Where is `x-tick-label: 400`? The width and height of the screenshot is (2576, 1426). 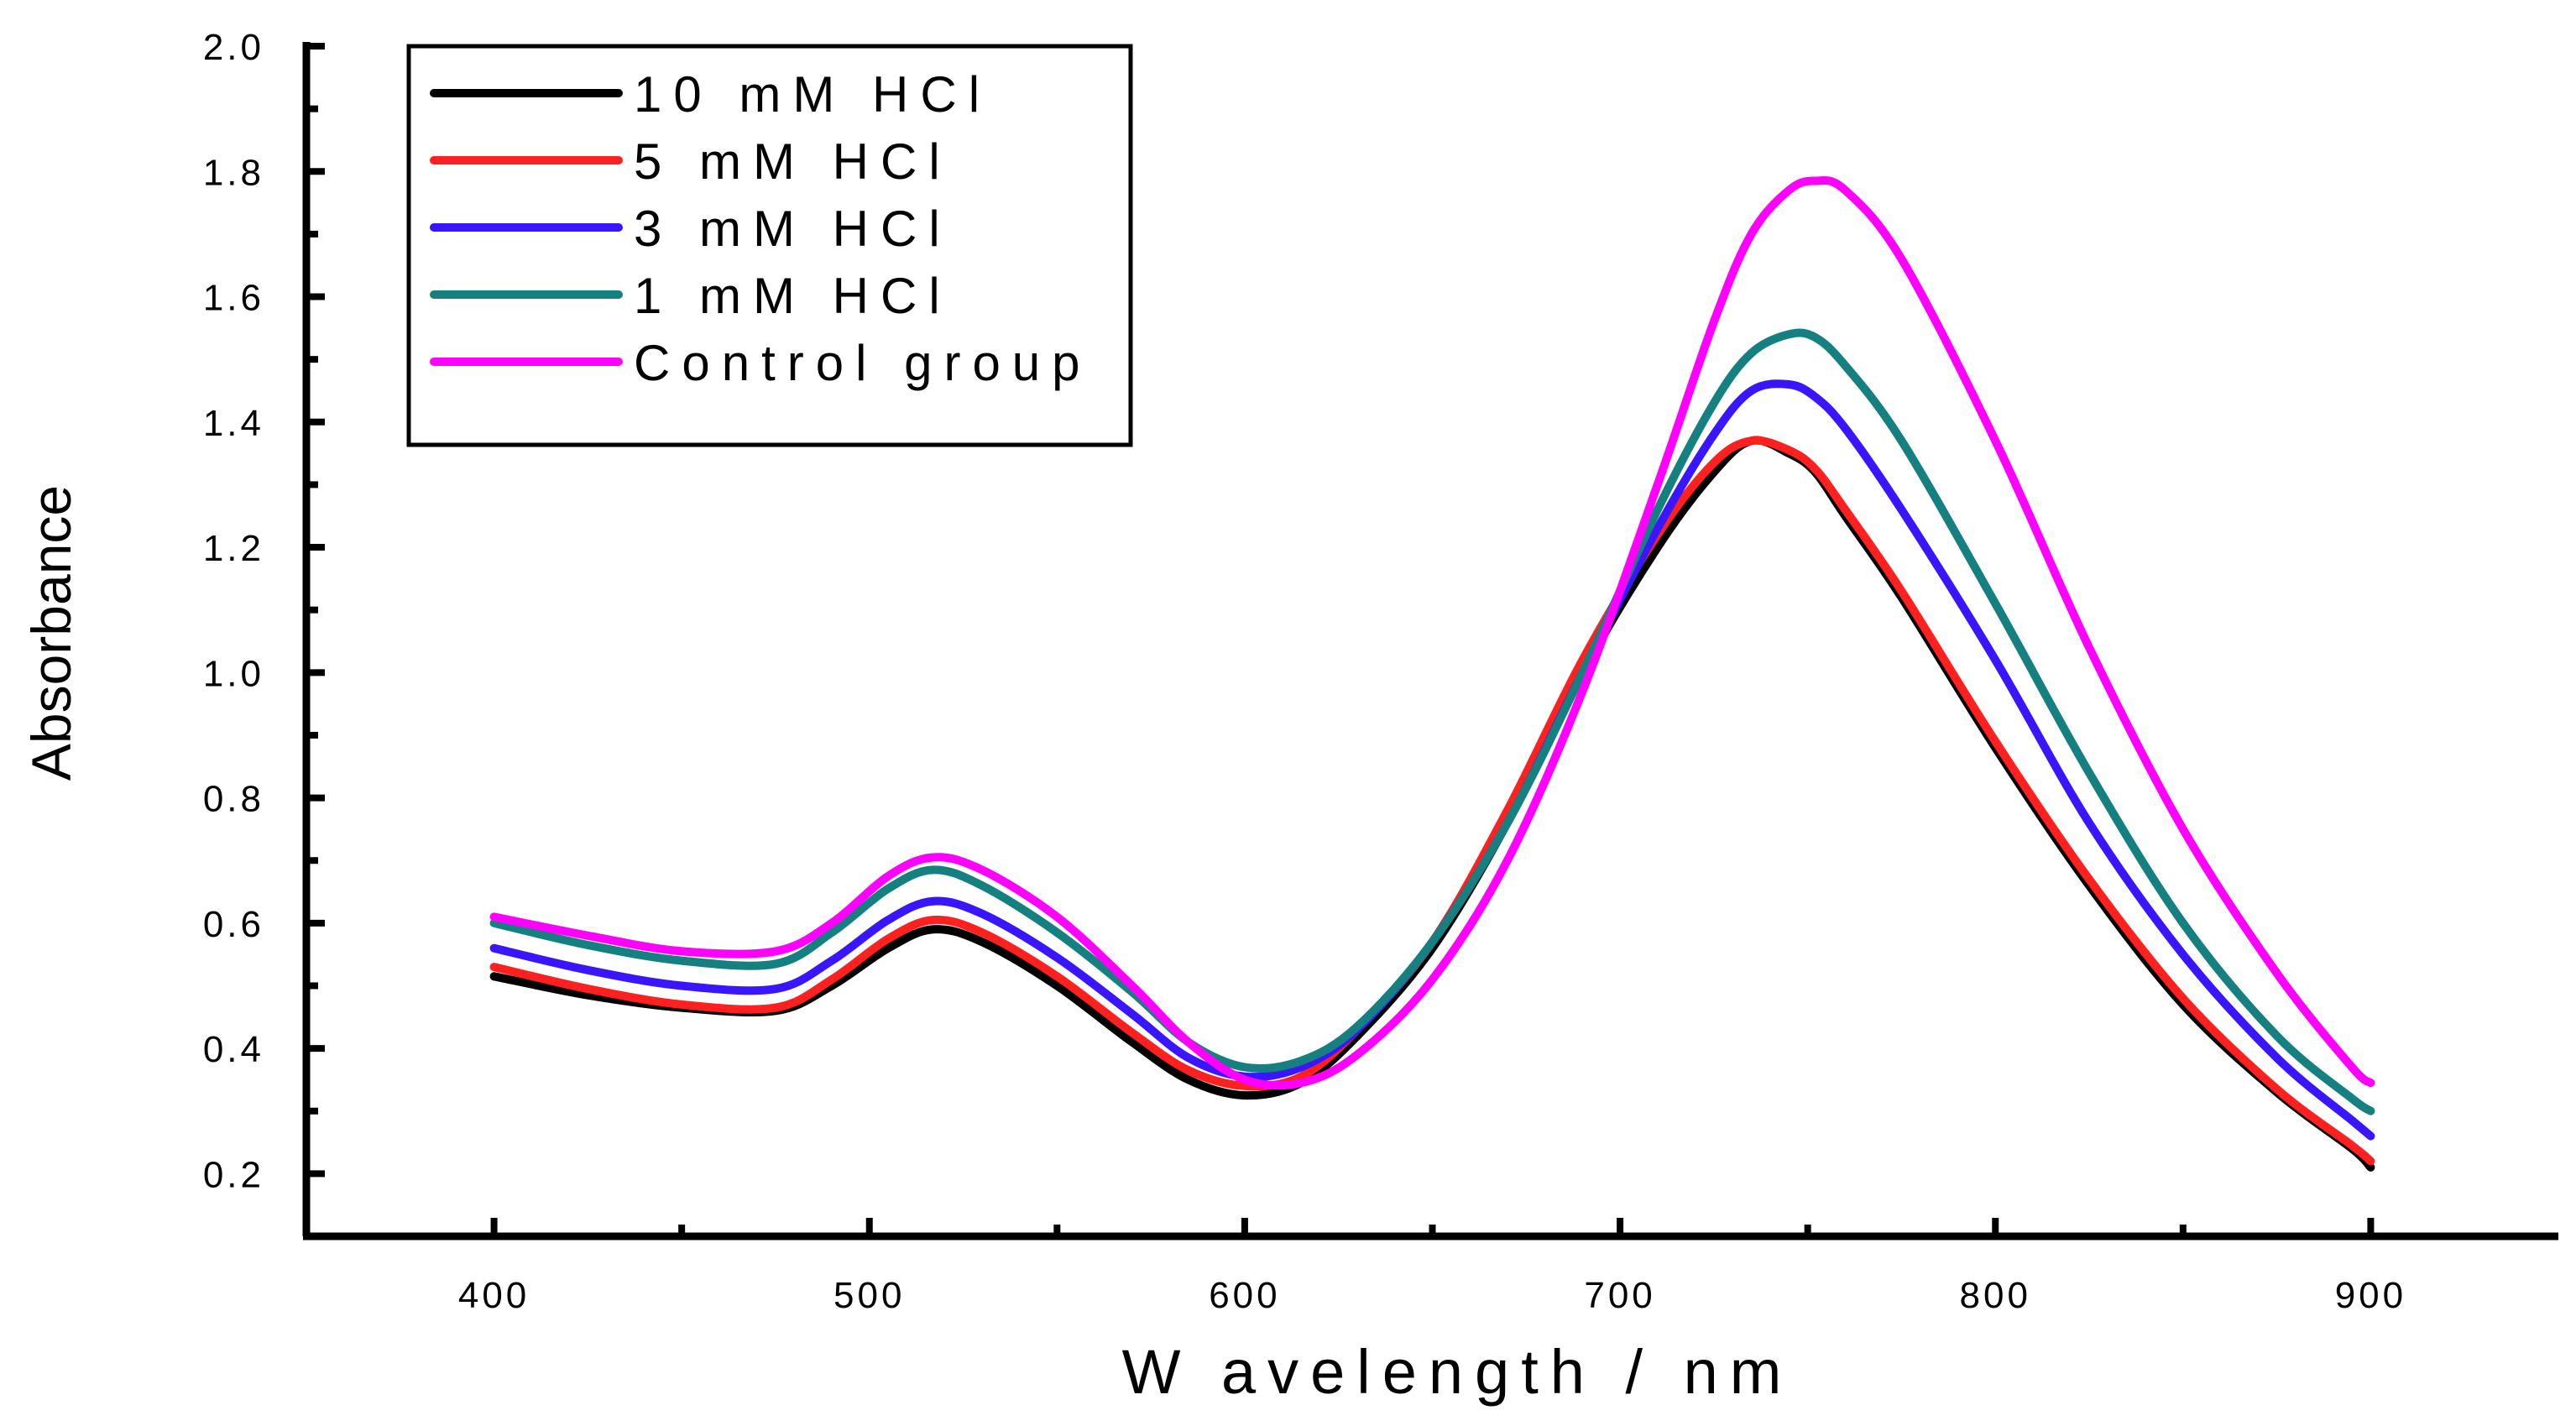 x-tick-label: 400 is located at coordinates (494, 1295).